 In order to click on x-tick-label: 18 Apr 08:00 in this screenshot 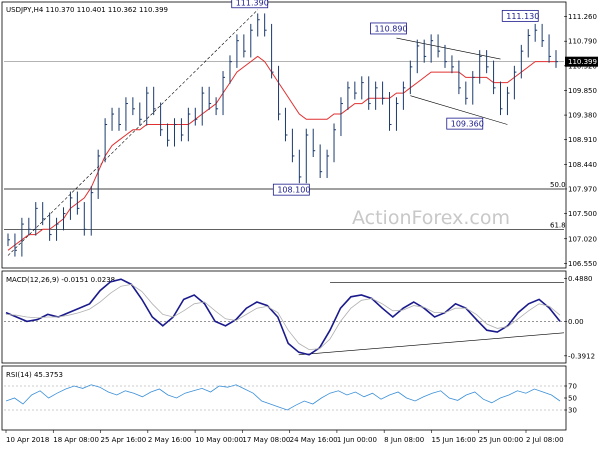, I will do `click(76, 440)`.